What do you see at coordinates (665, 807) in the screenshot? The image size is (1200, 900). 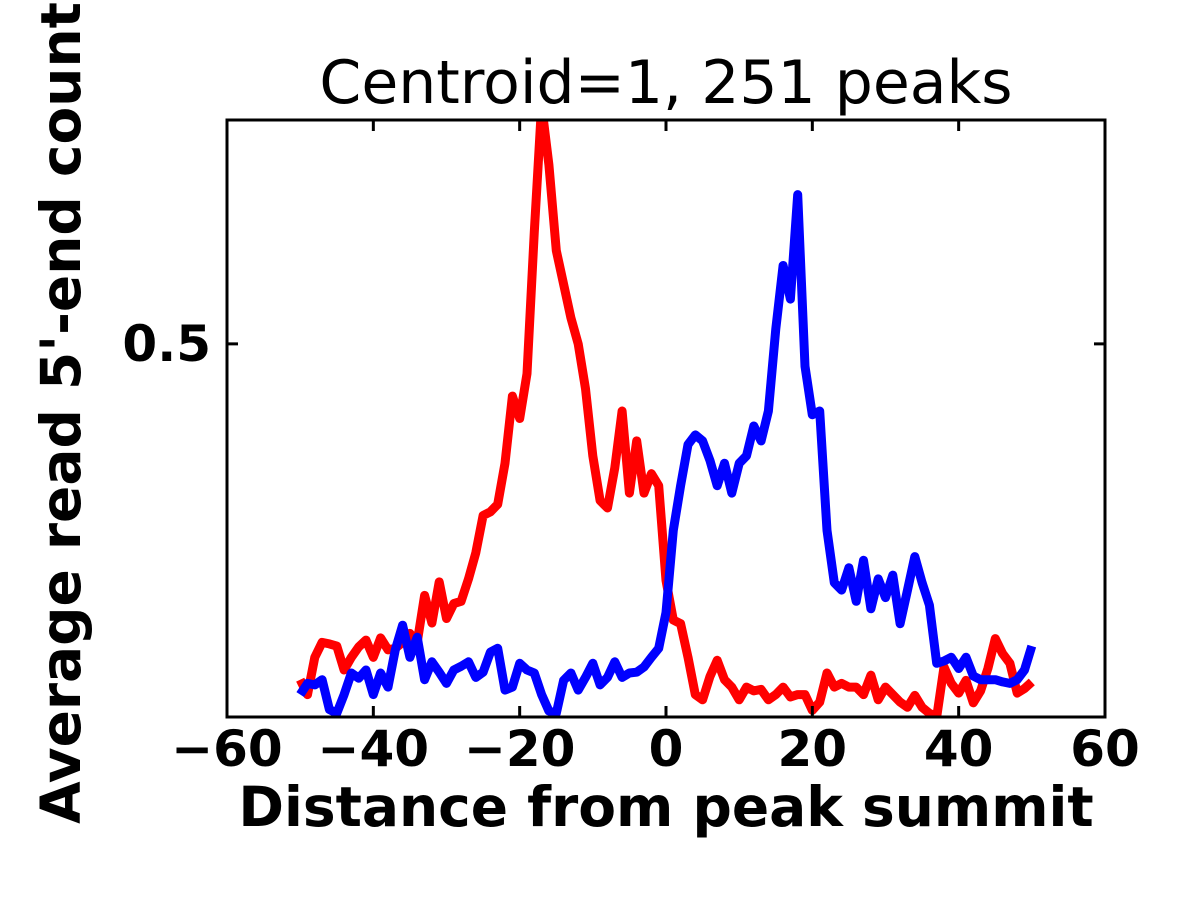 I see `x-axis-label: Distance from peak summit` at bounding box center [665, 807].